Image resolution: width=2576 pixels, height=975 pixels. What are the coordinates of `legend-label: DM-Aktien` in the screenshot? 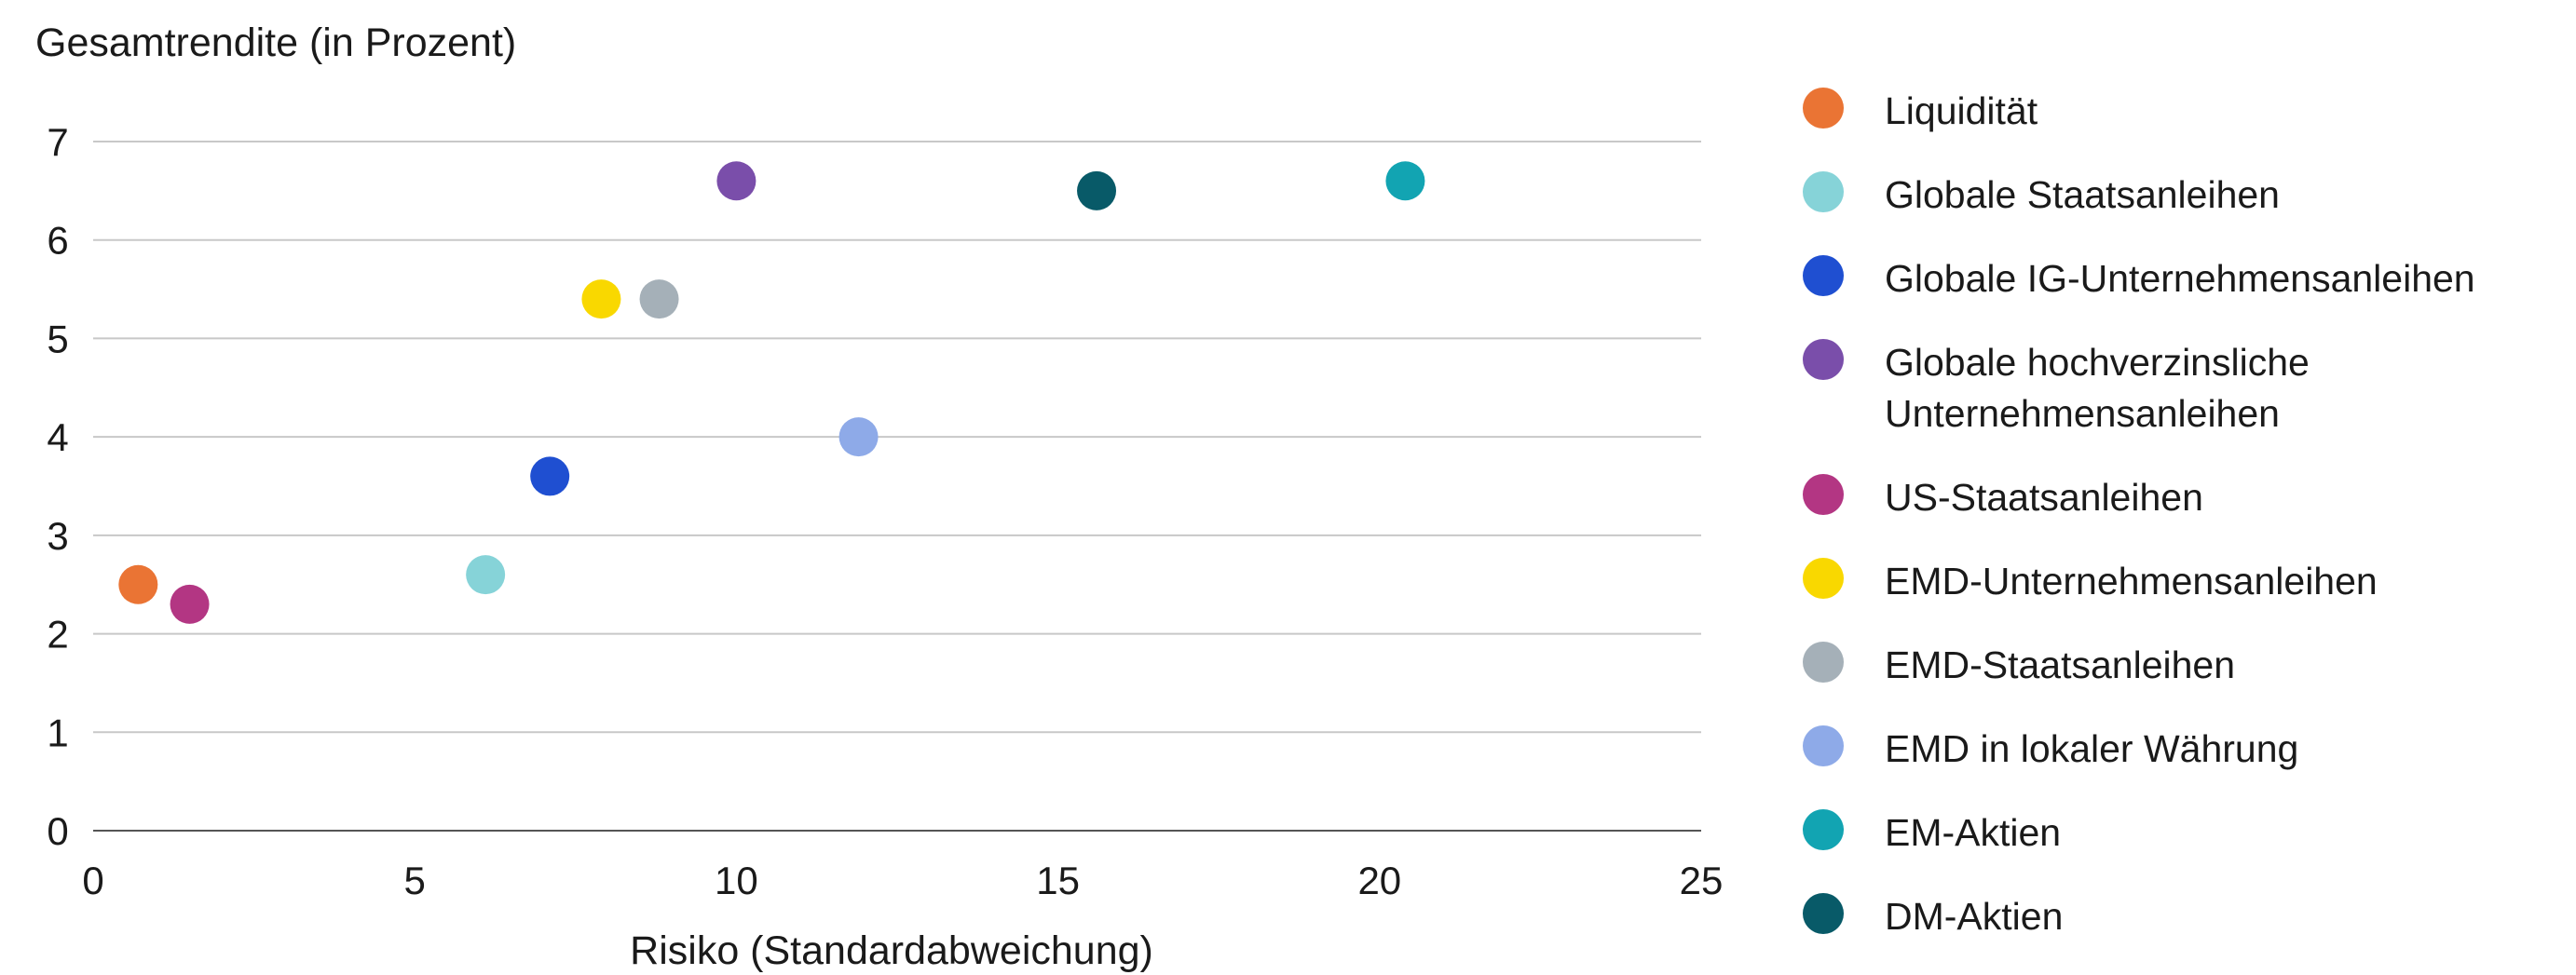 It's located at (1974, 917).